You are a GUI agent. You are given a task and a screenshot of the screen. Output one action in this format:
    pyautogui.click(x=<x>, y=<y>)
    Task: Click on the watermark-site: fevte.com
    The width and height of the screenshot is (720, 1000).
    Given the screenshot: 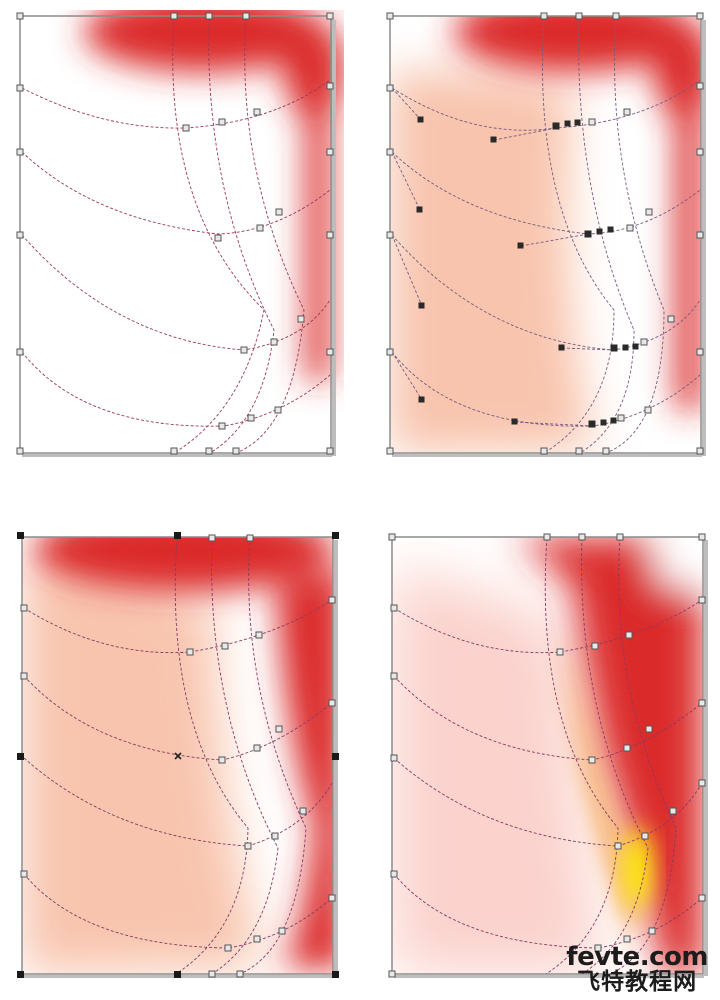 What is the action you would take?
    pyautogui.click(x=637, y=957)
    